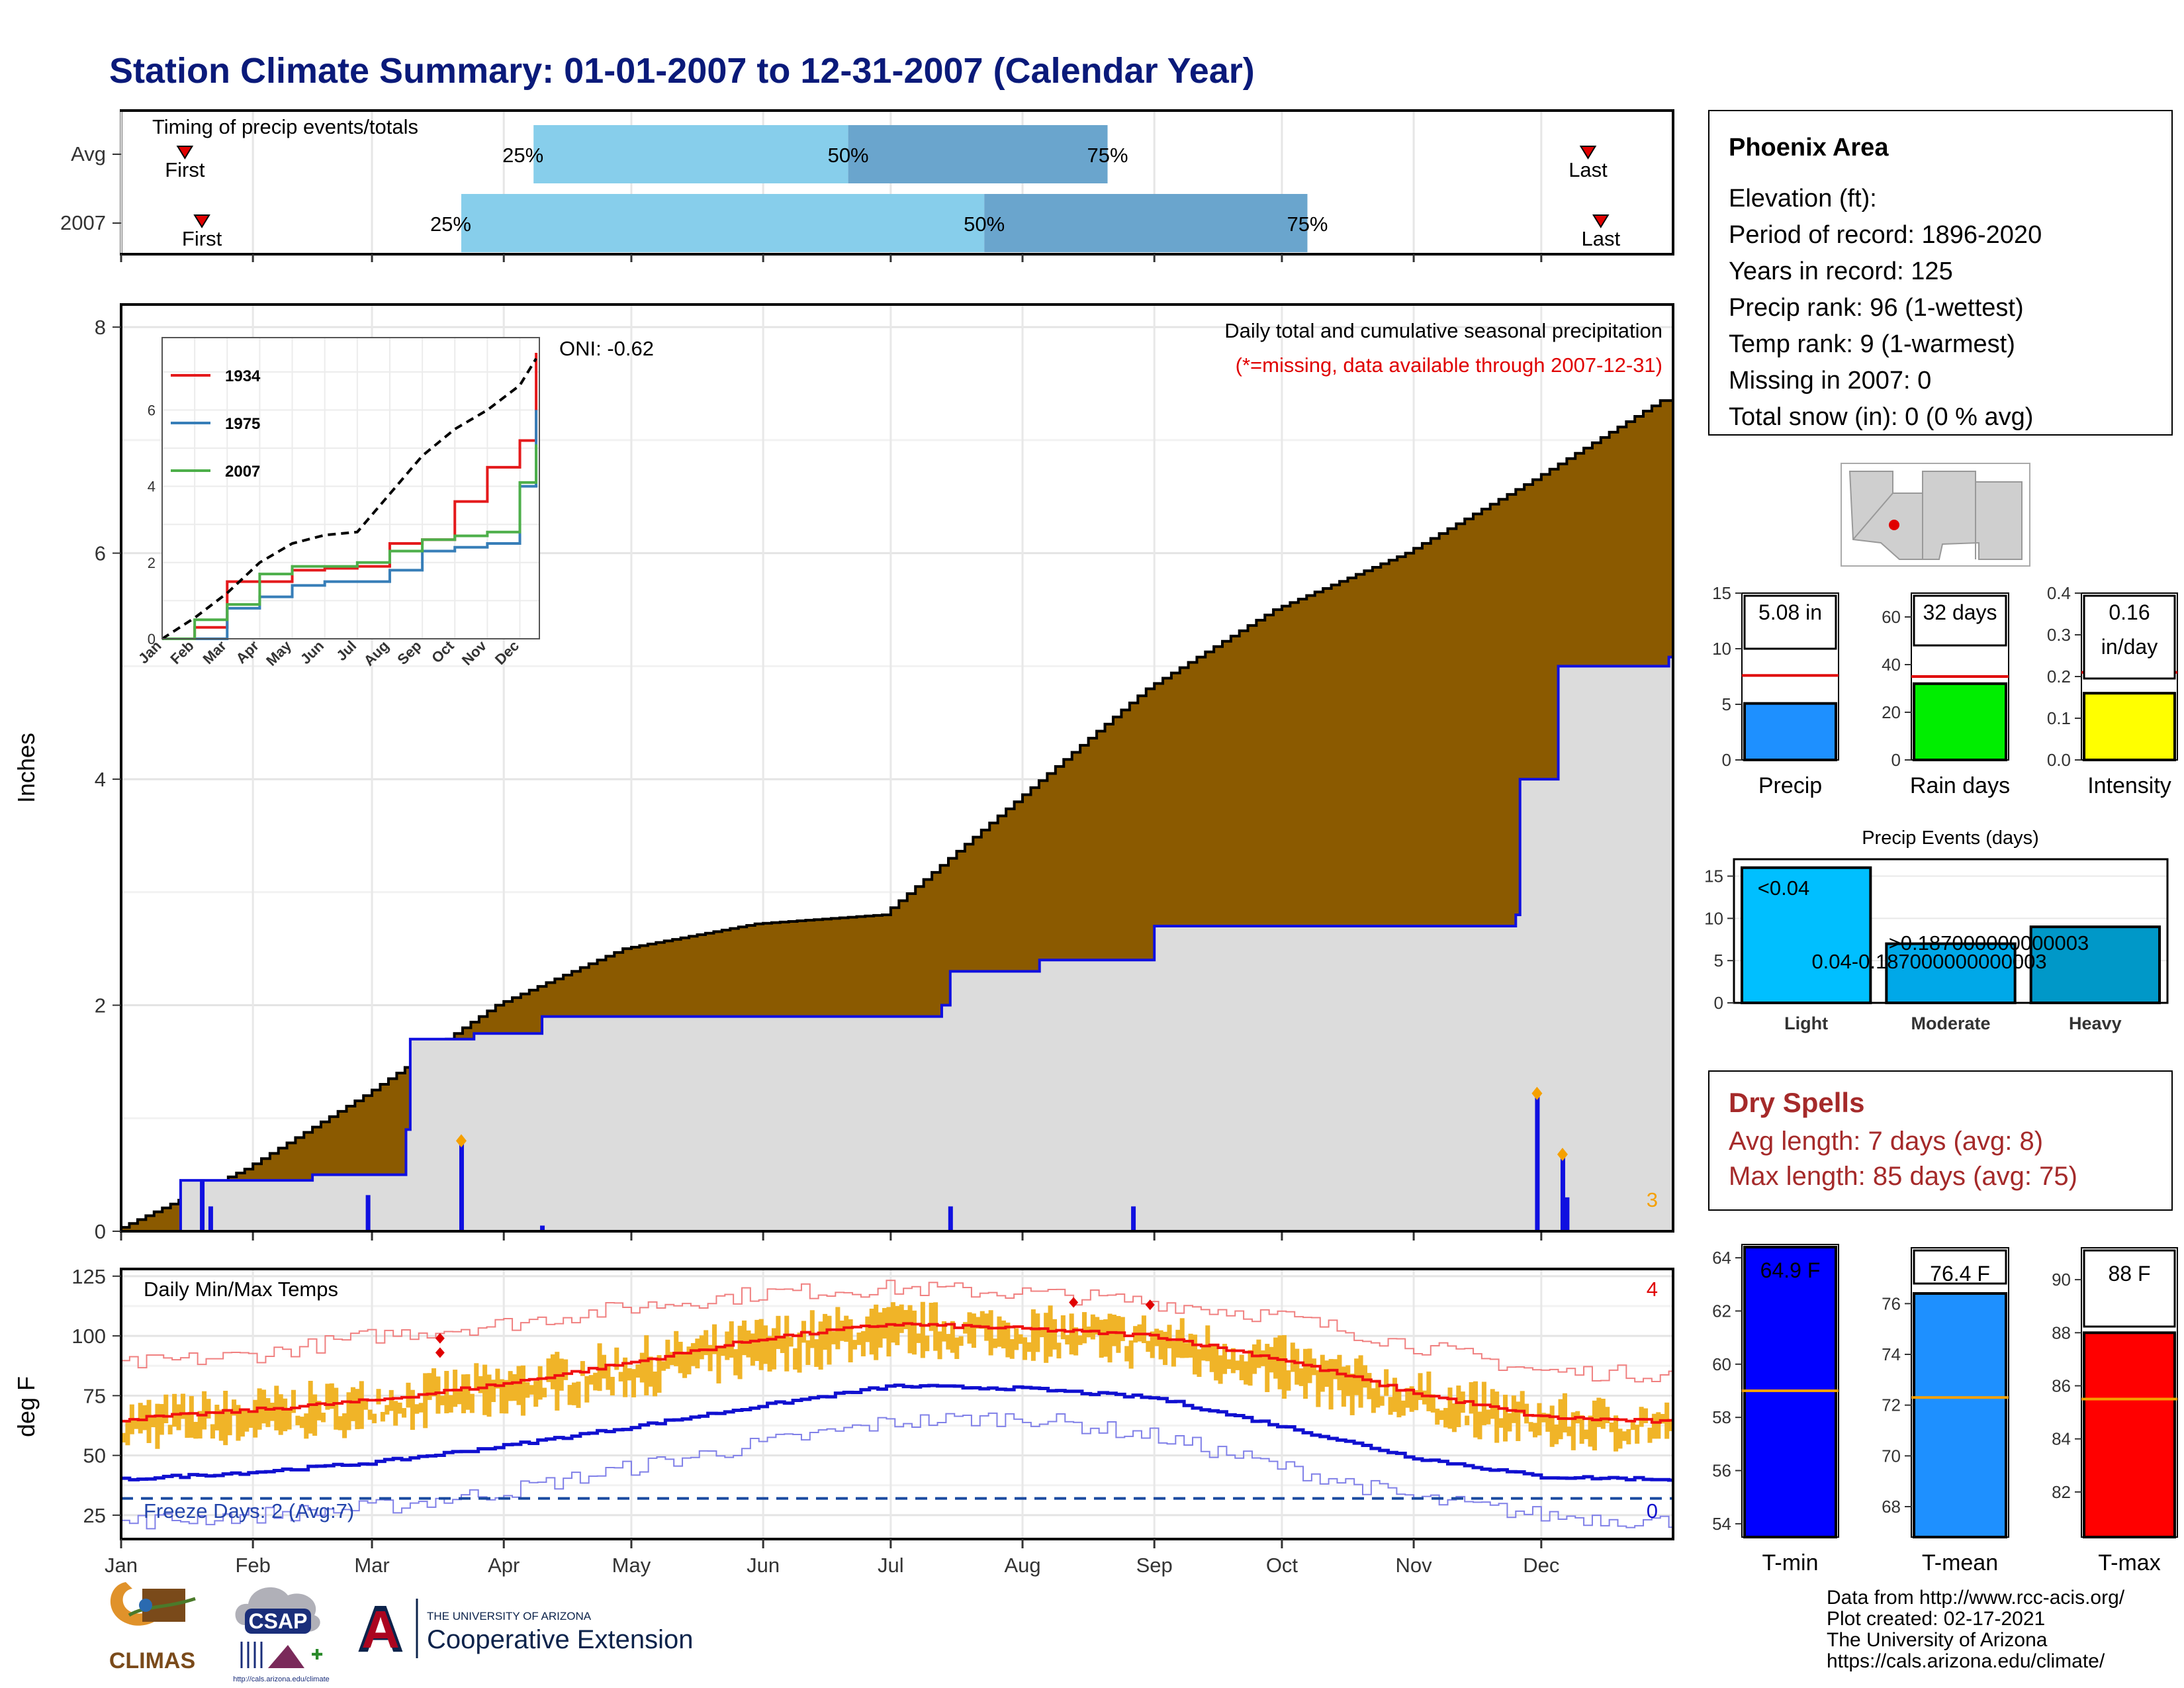 The width and height of the screenshot is (2184, 1688). I want to click on temp-bar-ytick-label: 58, so click(1721, 1417).